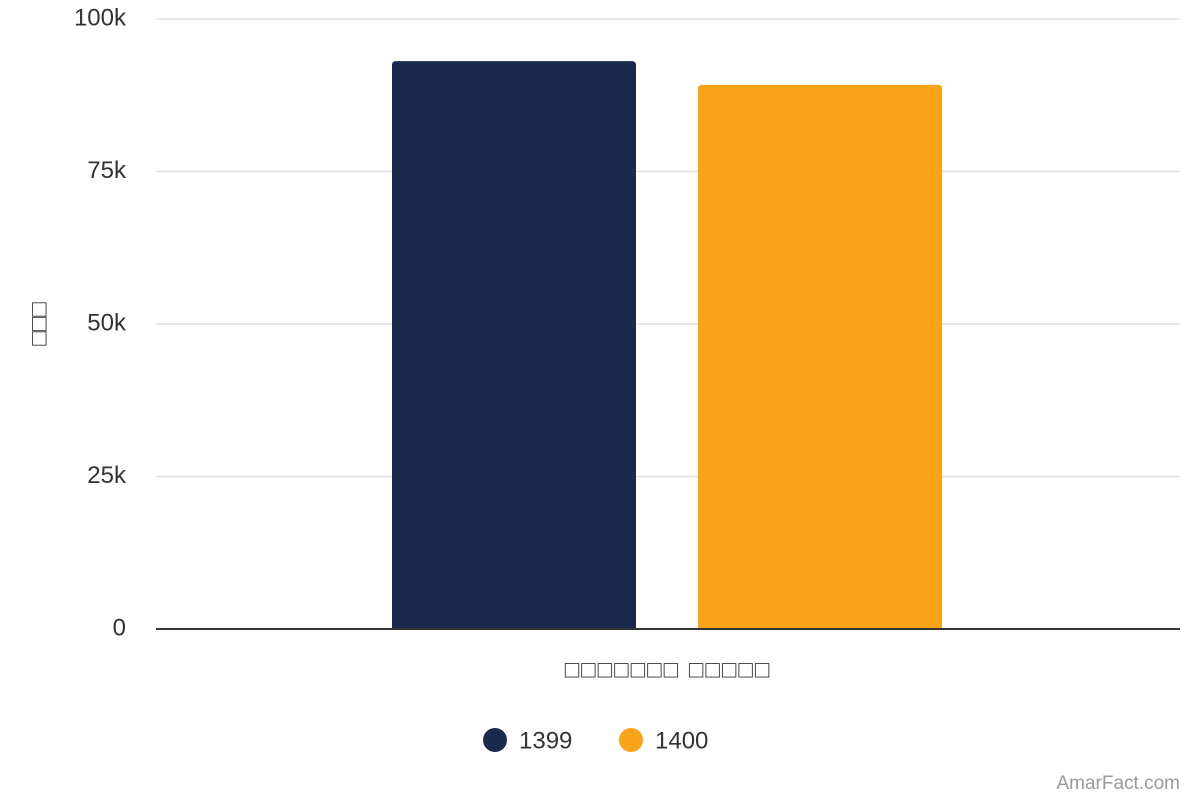 The image size is (1200, 800). Describe the element at coordinates (107, 170) in the screenshot. I see `y-tick-label: 75k` at that location.